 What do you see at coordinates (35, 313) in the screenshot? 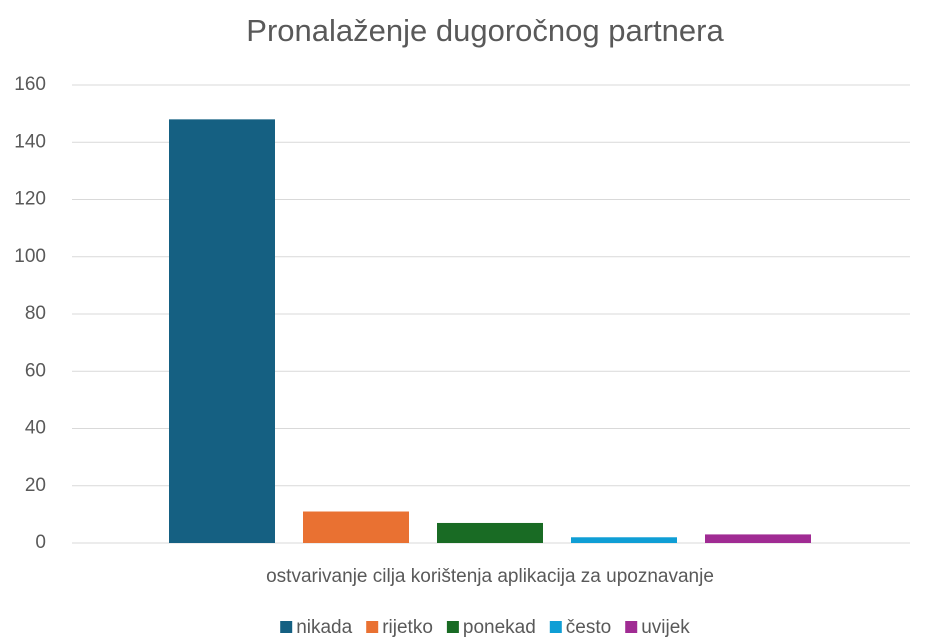
I see `y-tick-label: 80` at bounding box center [35, 313].